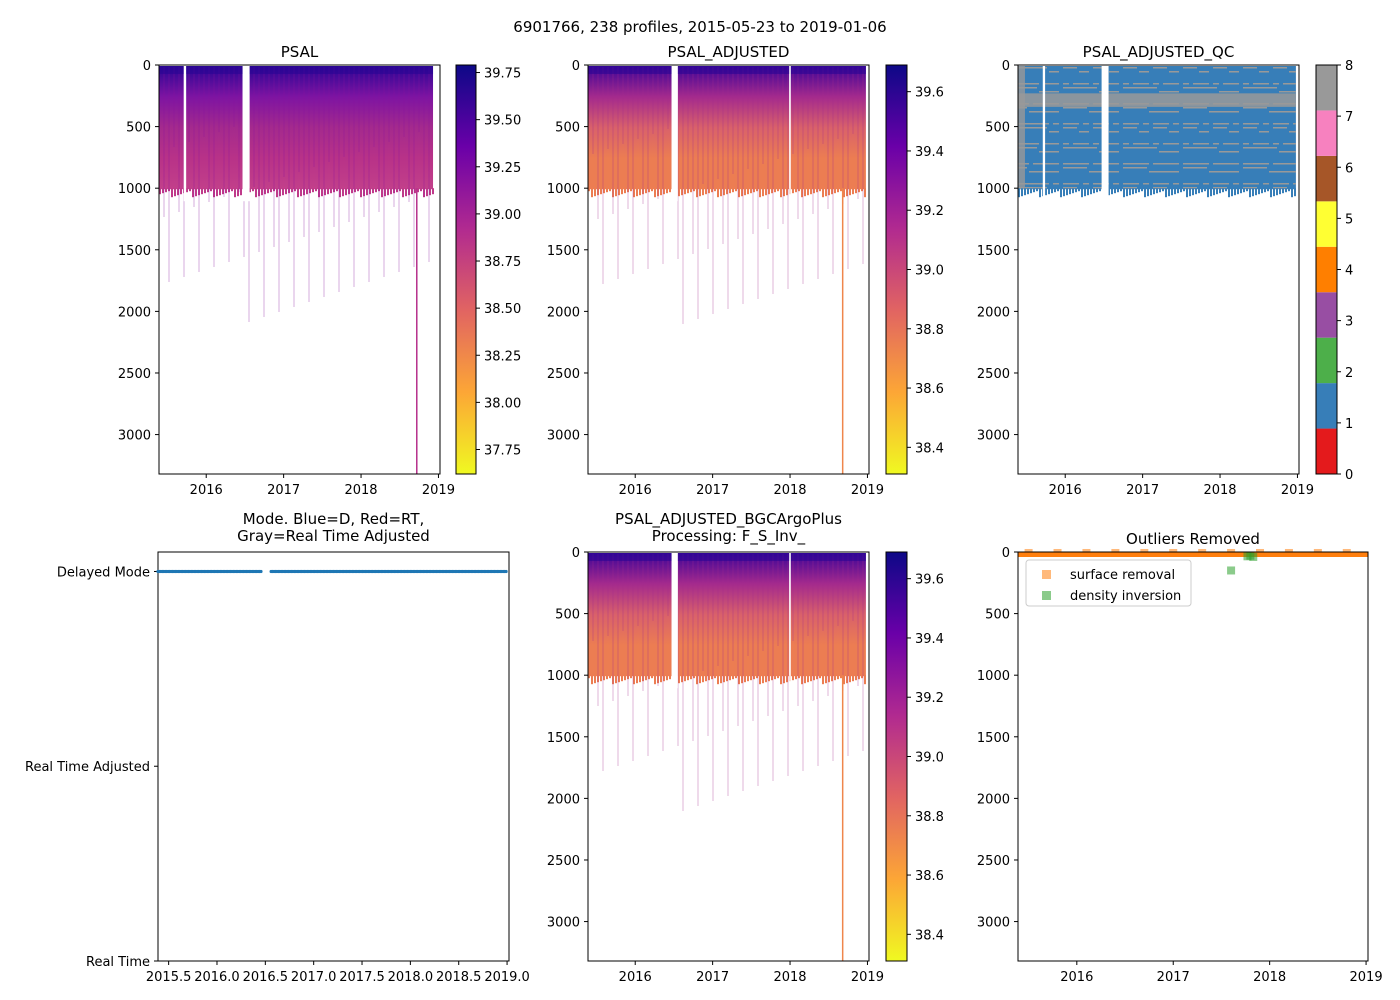  What do you see at coordinates (217, 977) in the screenshot?
I see `mode-xtick-label: 2016.0` at bounding box center [217, 977].